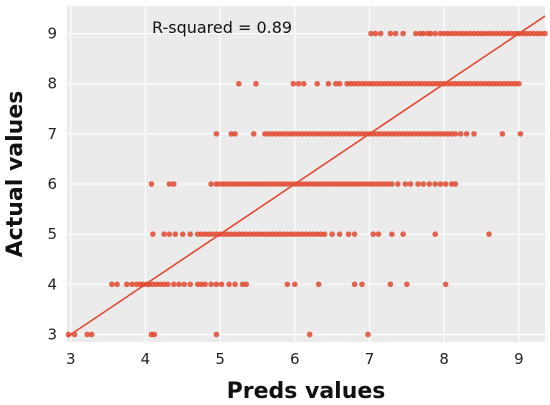 The width and height of the screenshot is (550, 405). I want to click on y-tick-label: 5, so click(52, 234).